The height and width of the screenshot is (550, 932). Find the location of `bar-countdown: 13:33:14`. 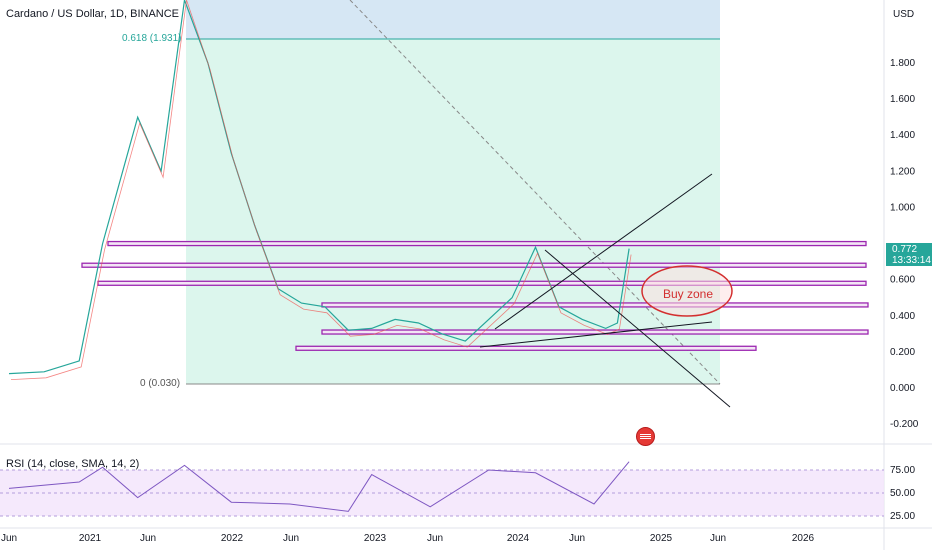

bar-countdown: 13:33:14 is located at coordinates (911, 260).